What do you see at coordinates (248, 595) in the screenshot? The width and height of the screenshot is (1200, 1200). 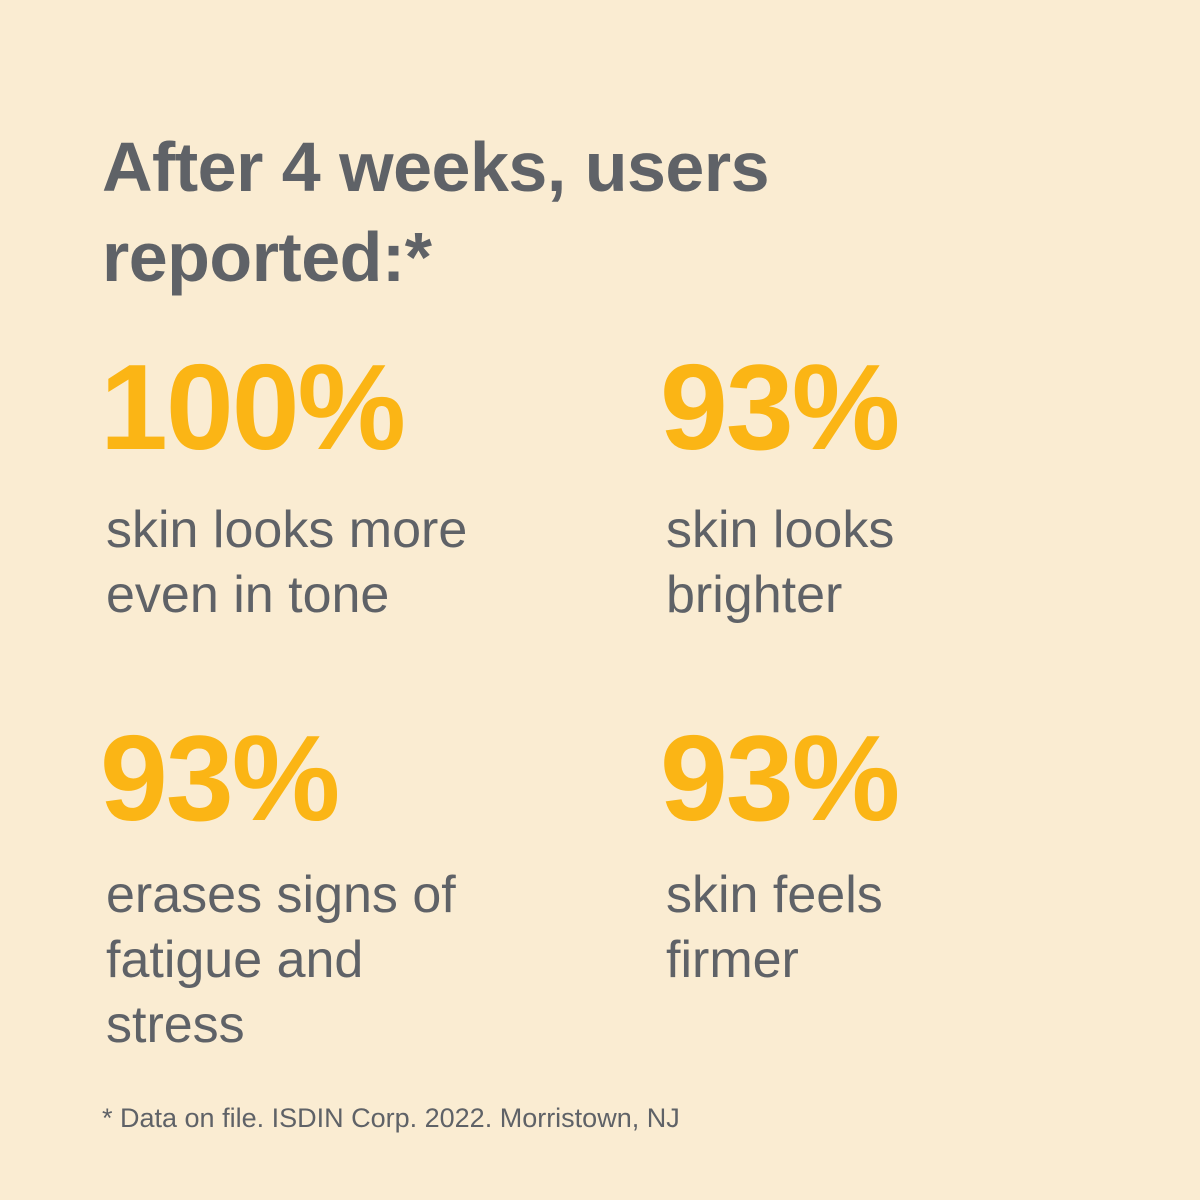 I see `stat-description-line: even in tone` at bounding box center [248, 595].